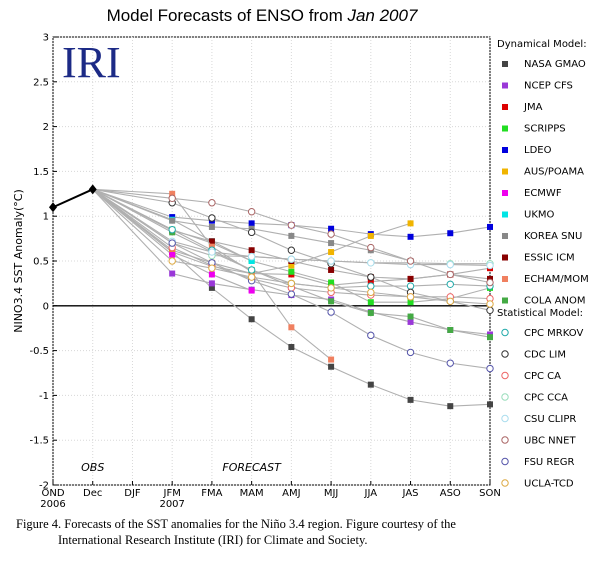  I want to click on y-tick-label-3: -0.5, so click(39, 351).